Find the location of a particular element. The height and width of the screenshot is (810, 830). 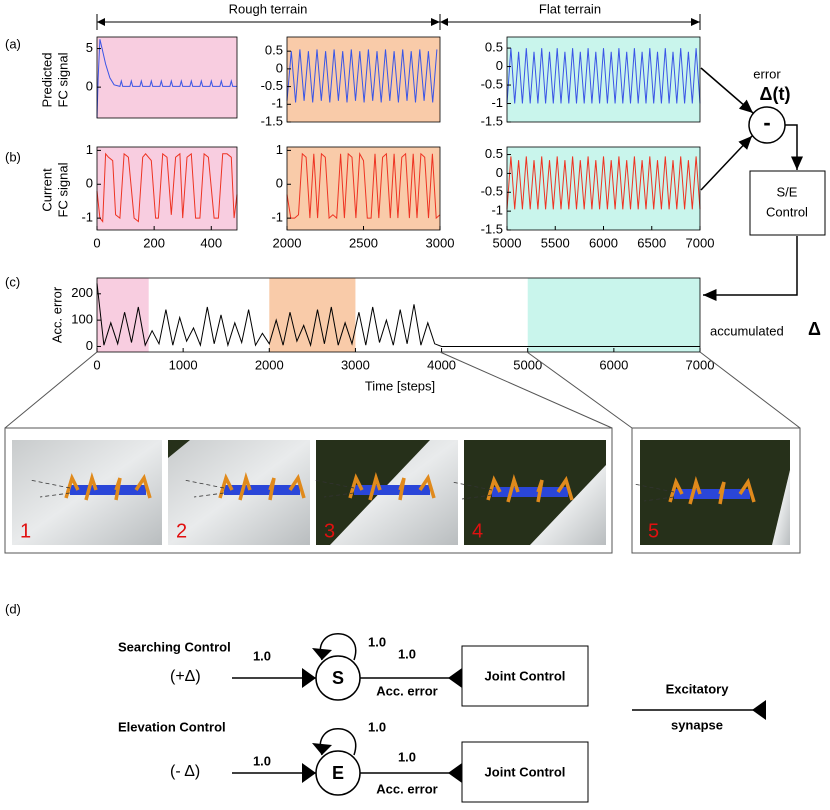

x-tick-label: 5500 is located at coordinates (555, 242).